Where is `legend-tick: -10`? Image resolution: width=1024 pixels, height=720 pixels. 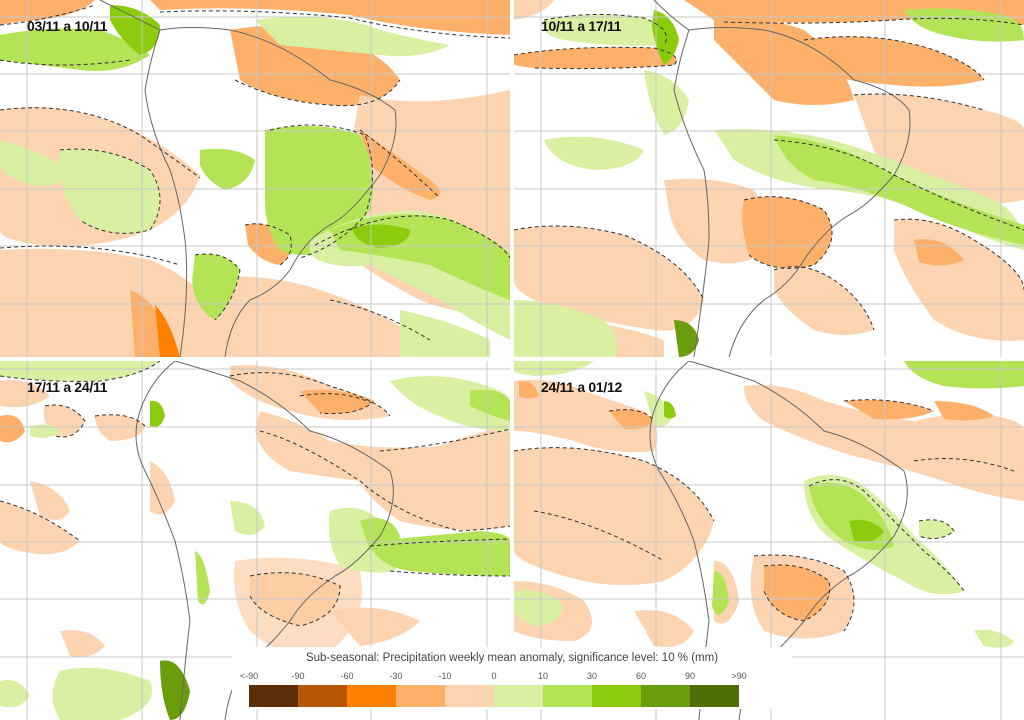 legend-tick: -10 is located at coordinates (445, 676).